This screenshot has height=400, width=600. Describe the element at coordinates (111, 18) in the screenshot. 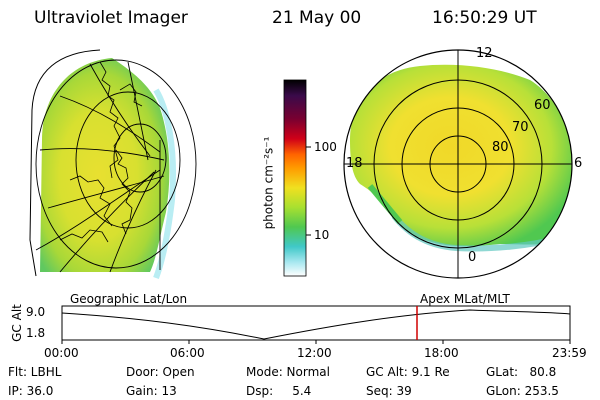

I see `instrument-title: Ultraviolet Imager` at that location.